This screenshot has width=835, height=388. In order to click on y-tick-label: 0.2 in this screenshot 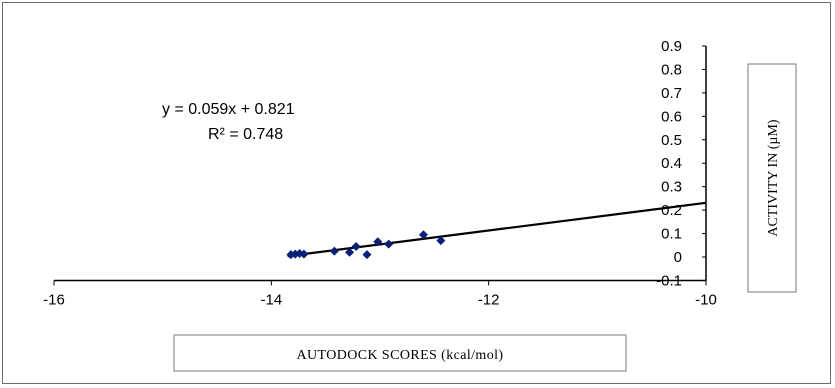, I will do `click(671, 210)`.